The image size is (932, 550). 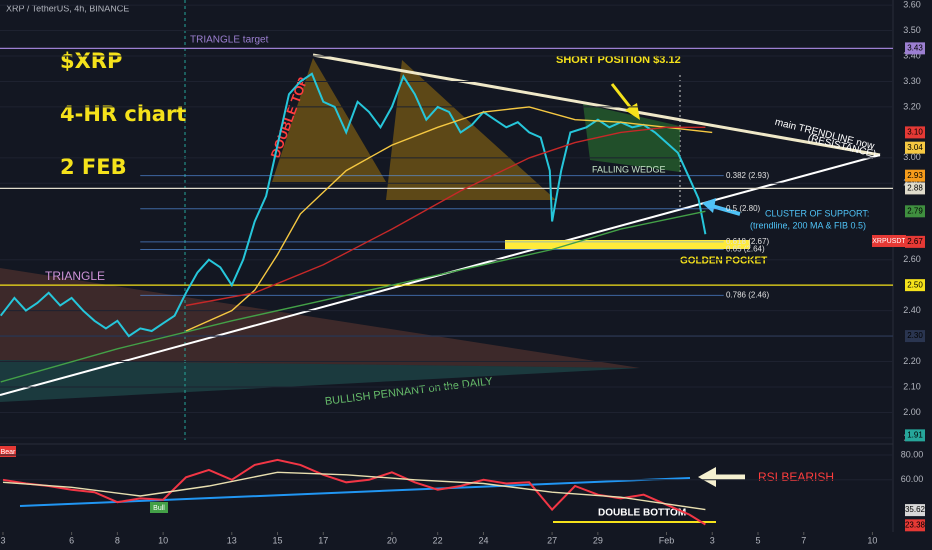 I want to click on price-tag-label: 2.88, so click(x=915, y=188).